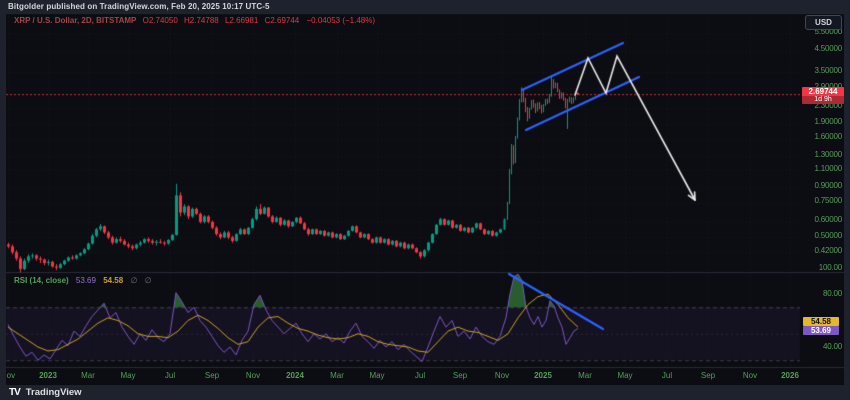  I want to click on last-price-value: 2.69744, so click(823, 91).